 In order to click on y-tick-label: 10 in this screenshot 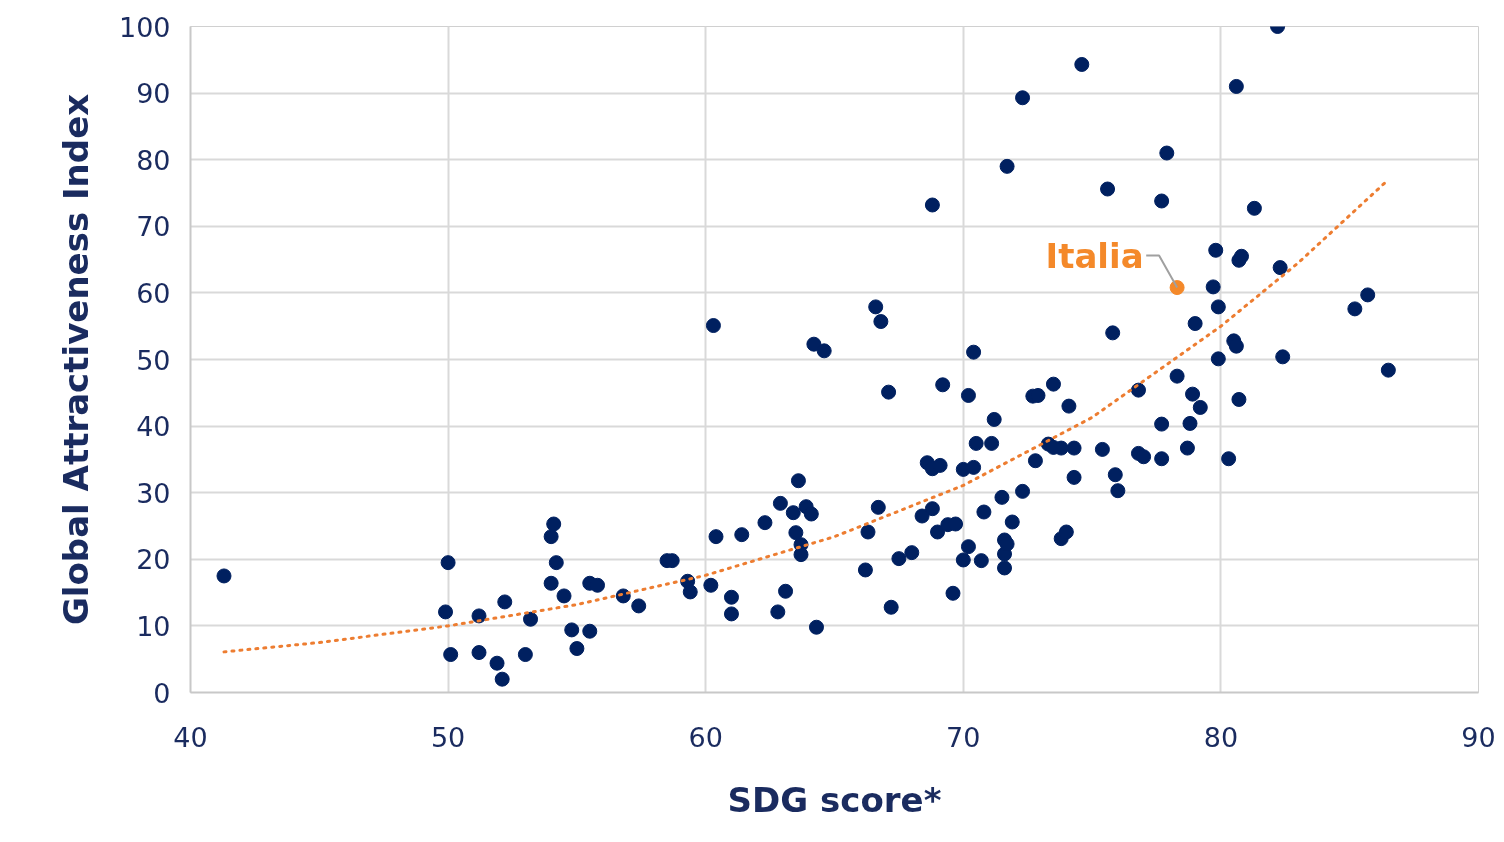, I will do `click(153, 626)`.